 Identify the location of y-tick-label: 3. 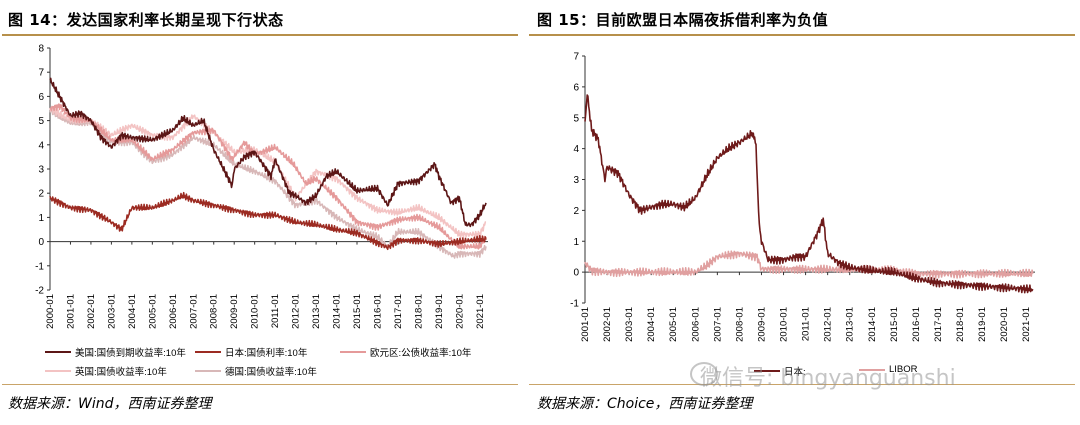
(576, 180).